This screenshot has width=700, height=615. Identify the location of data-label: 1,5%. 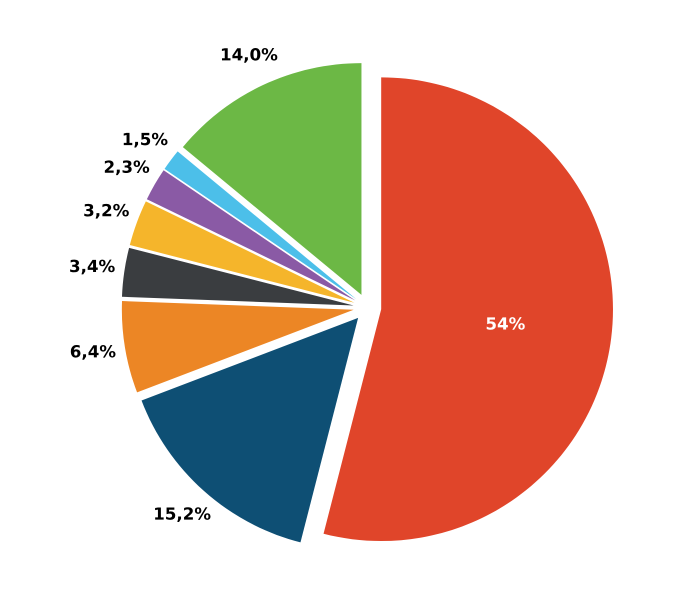
(146, 140).